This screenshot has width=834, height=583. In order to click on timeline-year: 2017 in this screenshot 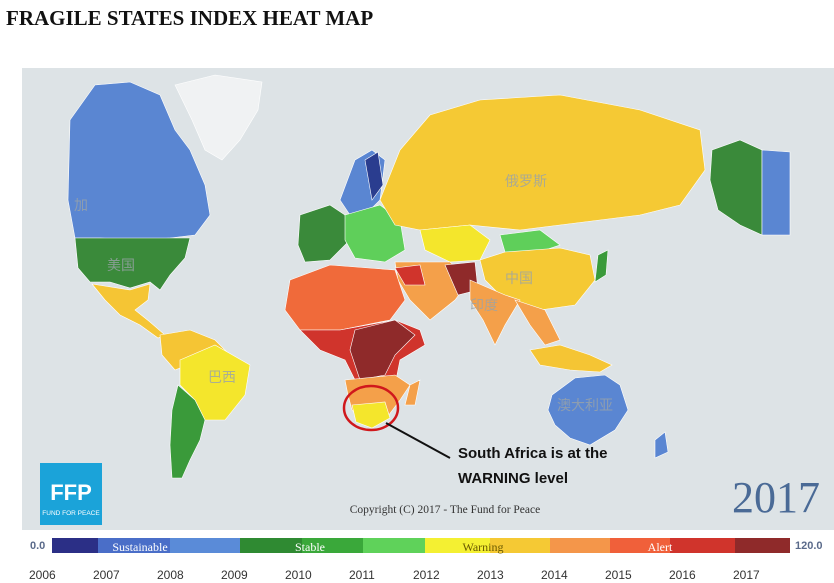, I will do `click(746, 575)`.